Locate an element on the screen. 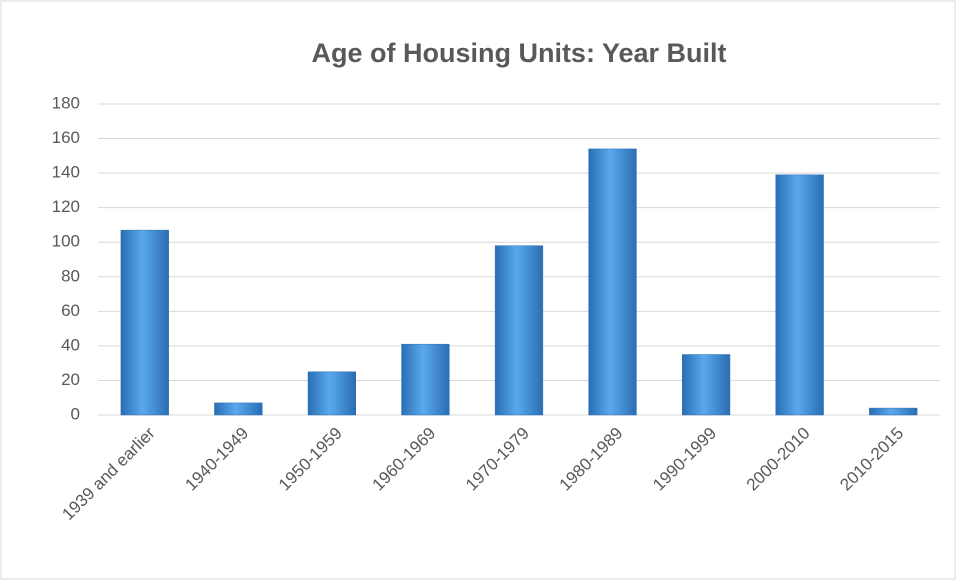 The image size is (956, 580). y-tick-label: 100 is located at coordinates (66, 241).